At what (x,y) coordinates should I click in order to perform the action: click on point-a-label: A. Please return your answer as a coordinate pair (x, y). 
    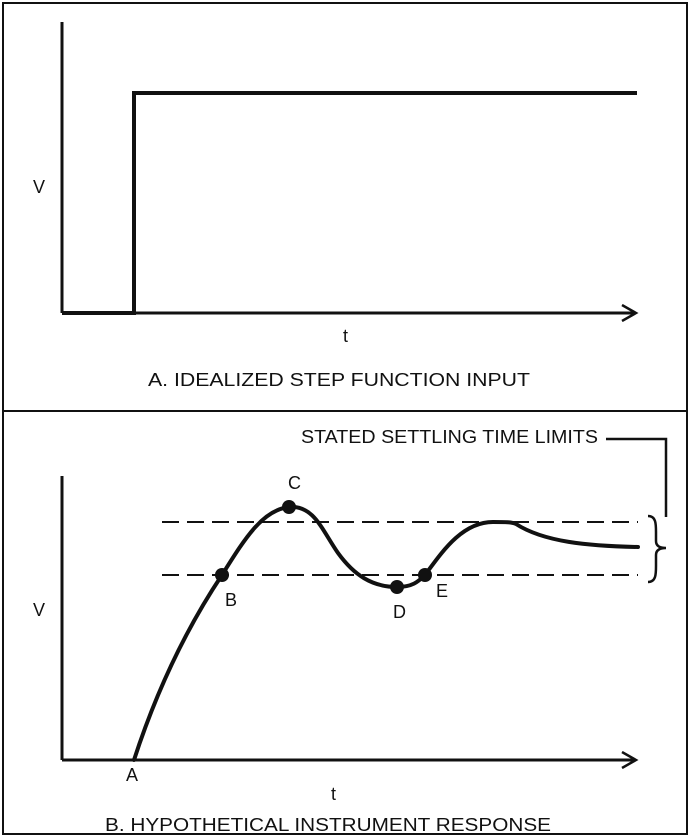
    Looking at the image, I should click on (132, 775).